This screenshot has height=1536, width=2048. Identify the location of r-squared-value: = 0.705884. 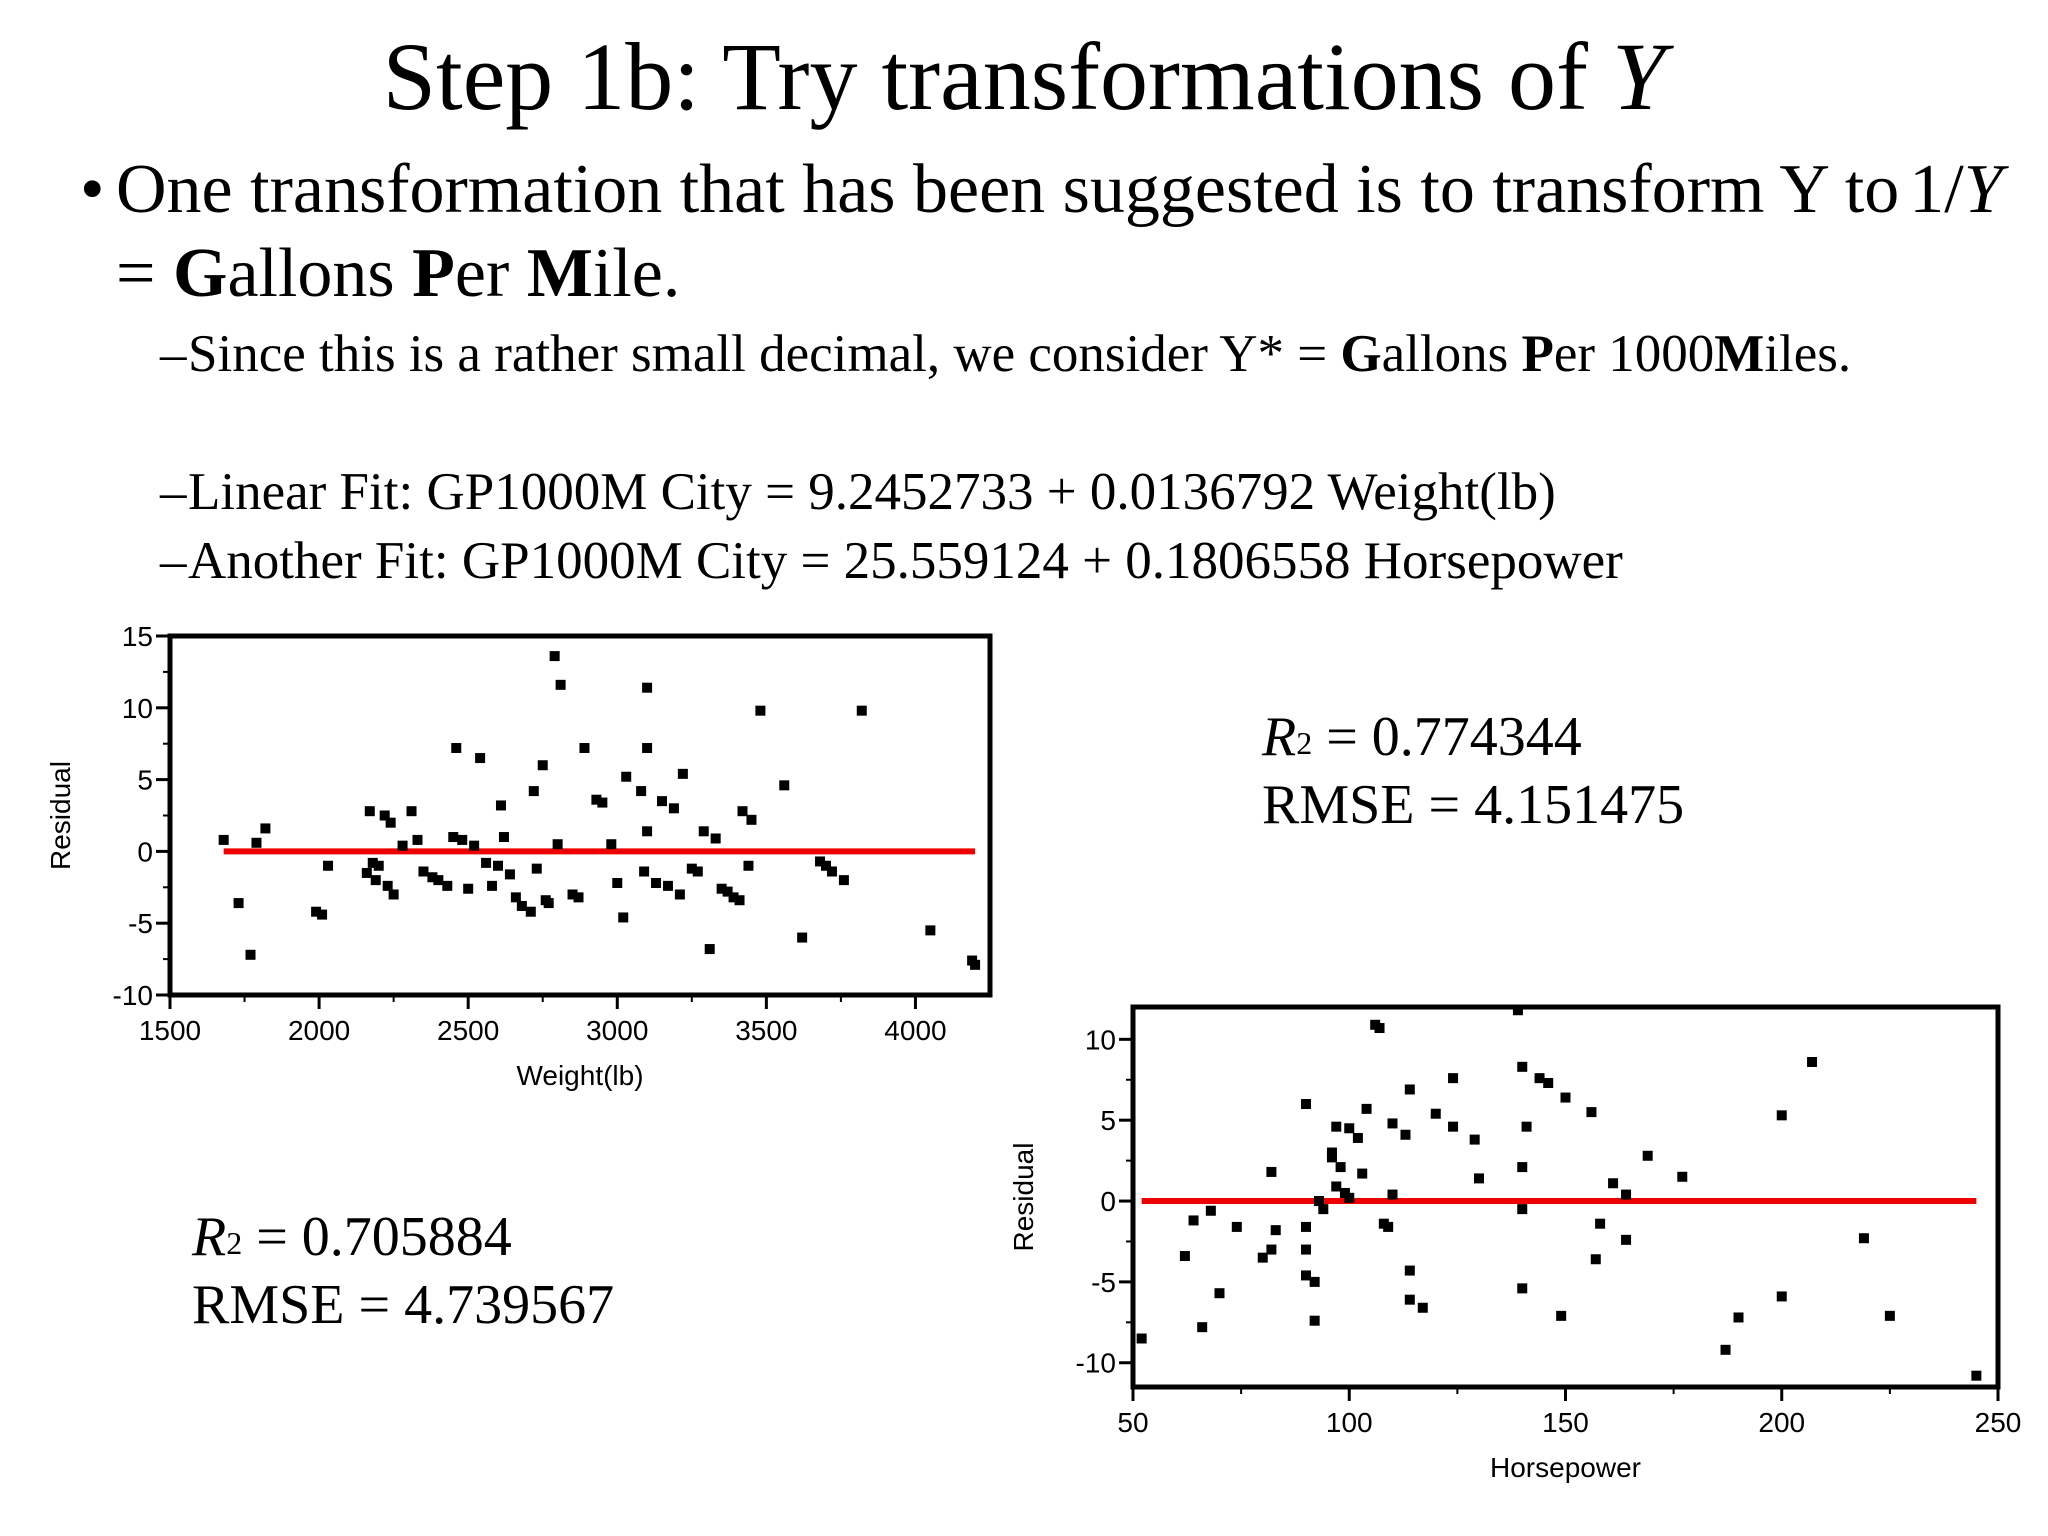
(377, 1237).